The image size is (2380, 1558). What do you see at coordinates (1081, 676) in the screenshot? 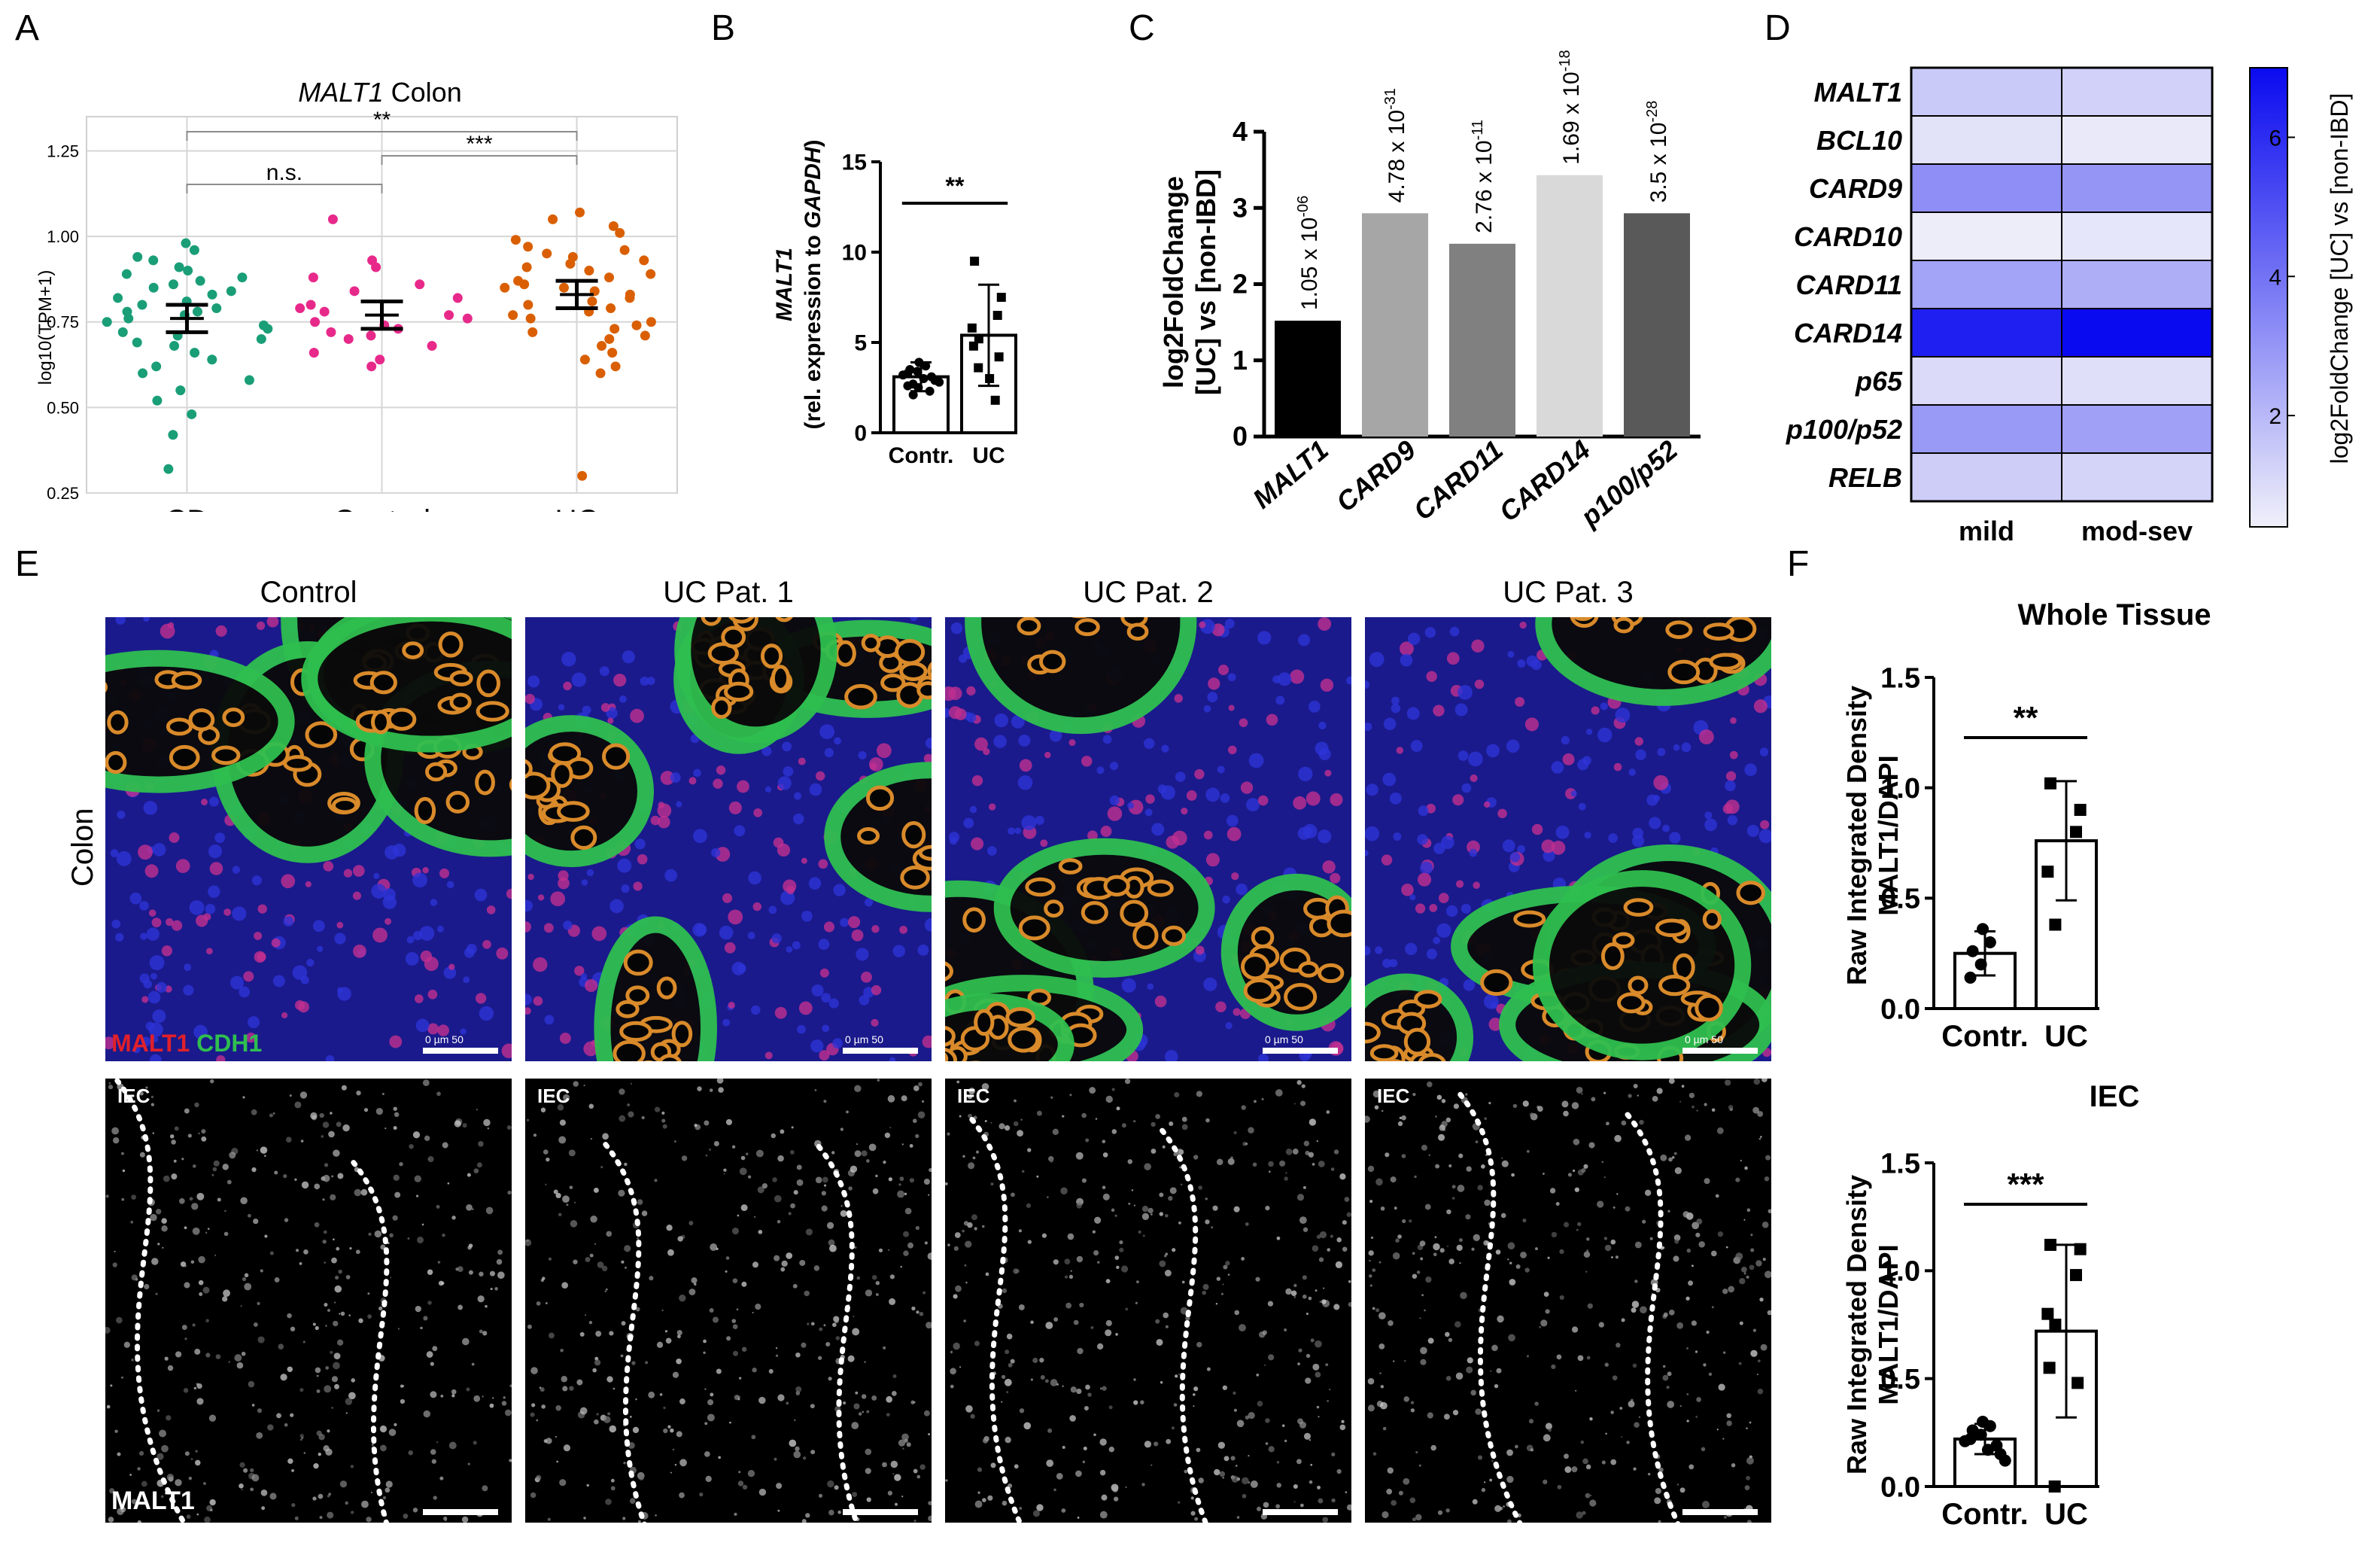
I see `crypt` at bounding box center [1081, 676].